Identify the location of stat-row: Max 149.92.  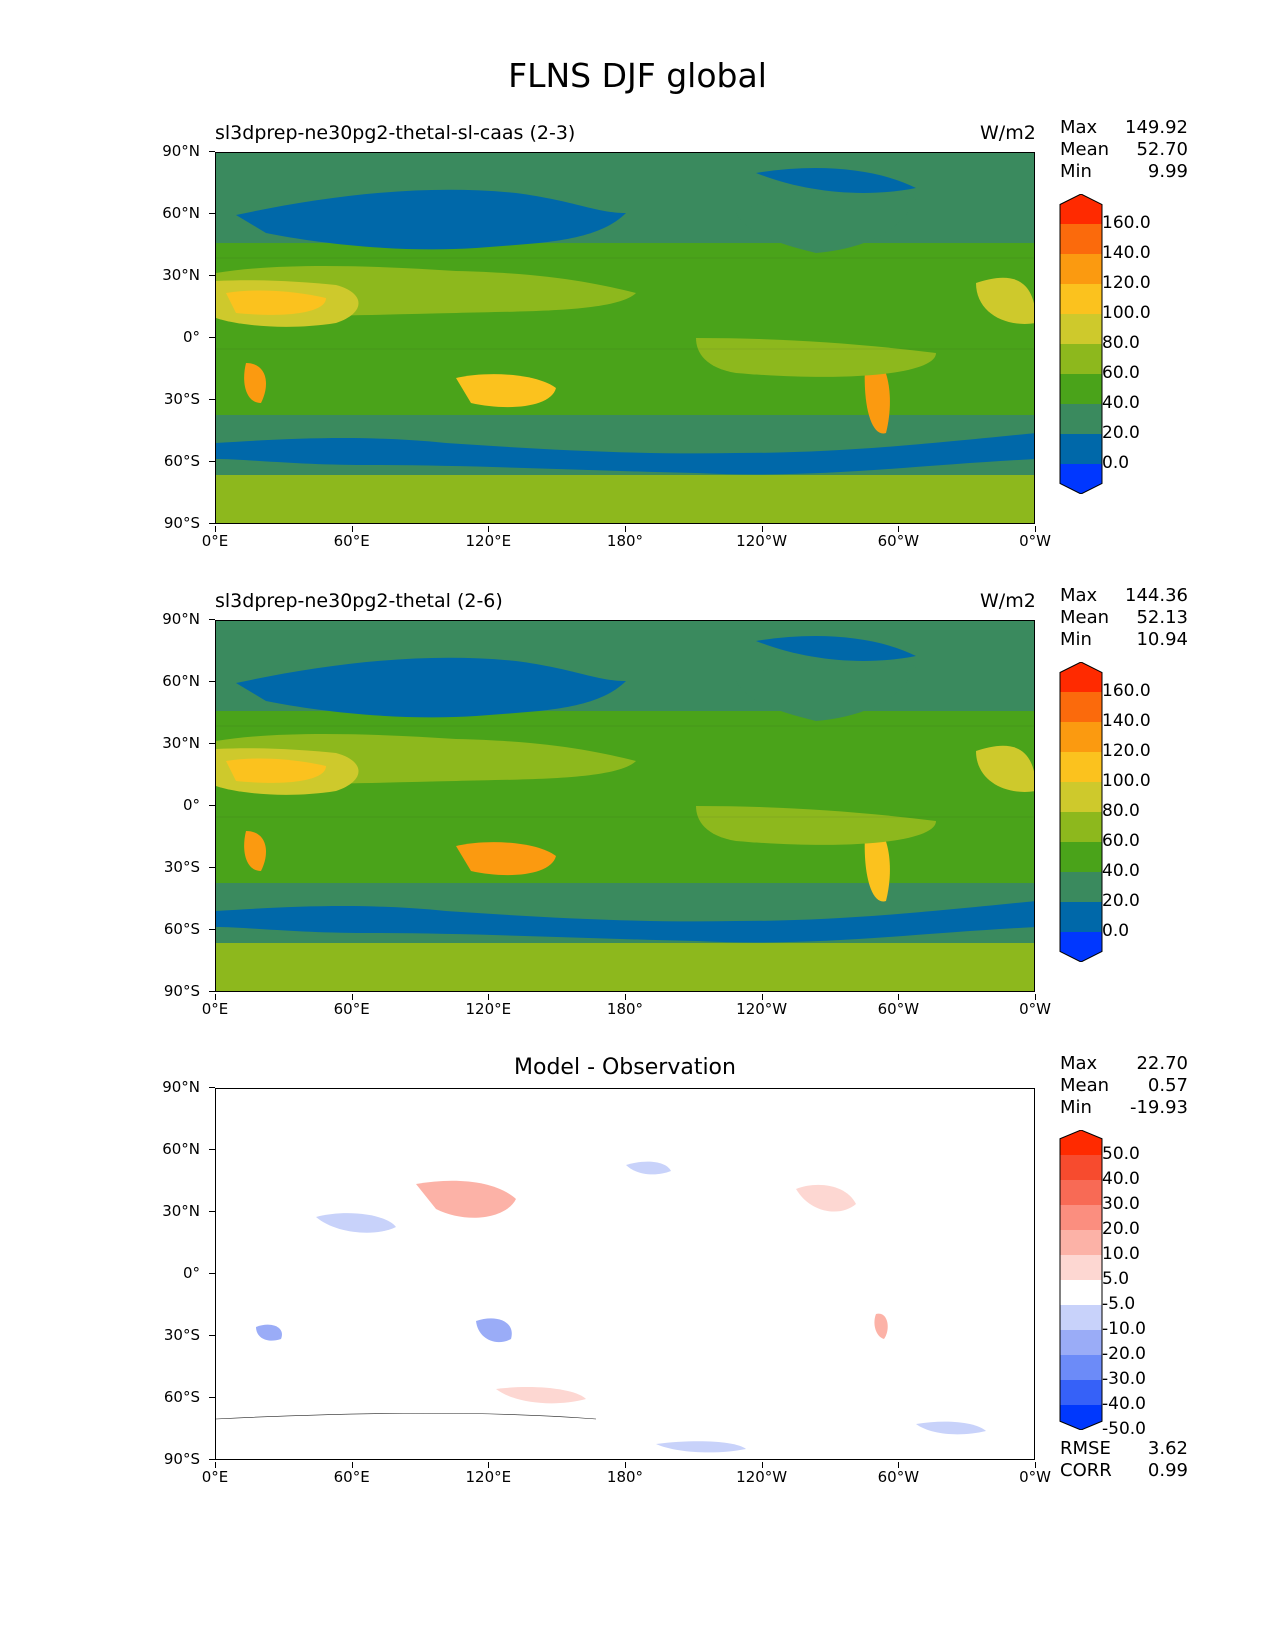
(1124, 128).